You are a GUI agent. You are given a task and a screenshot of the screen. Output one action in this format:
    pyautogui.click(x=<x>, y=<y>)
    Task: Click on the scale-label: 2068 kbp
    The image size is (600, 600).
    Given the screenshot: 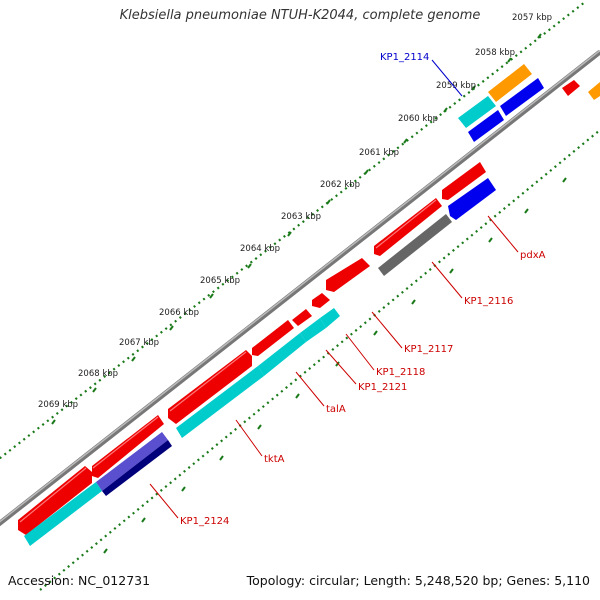 What is the action you would take?
    pyautogui.click(x=98, y=374)
    